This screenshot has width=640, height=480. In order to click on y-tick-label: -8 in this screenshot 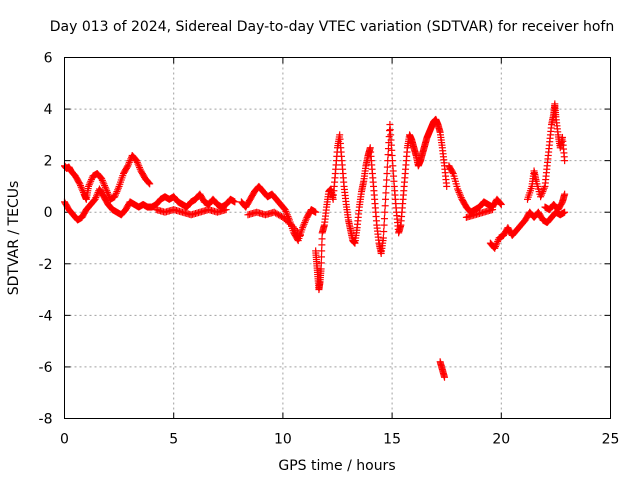, I will do `click(46, 420)`.